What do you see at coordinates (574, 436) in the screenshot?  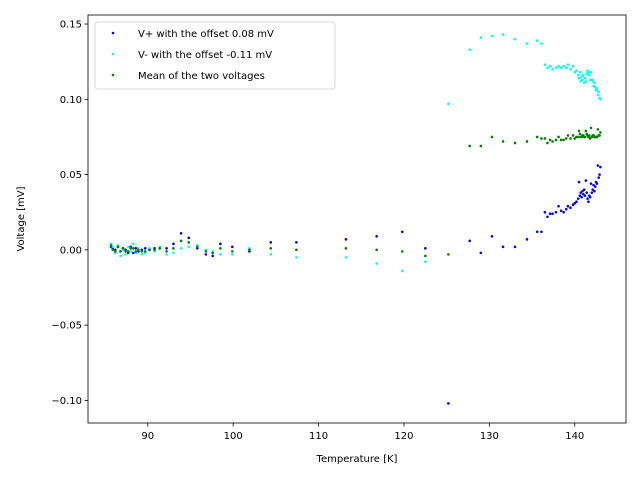 I see `x-tick-label: 140` at bounding box center [574, 436].